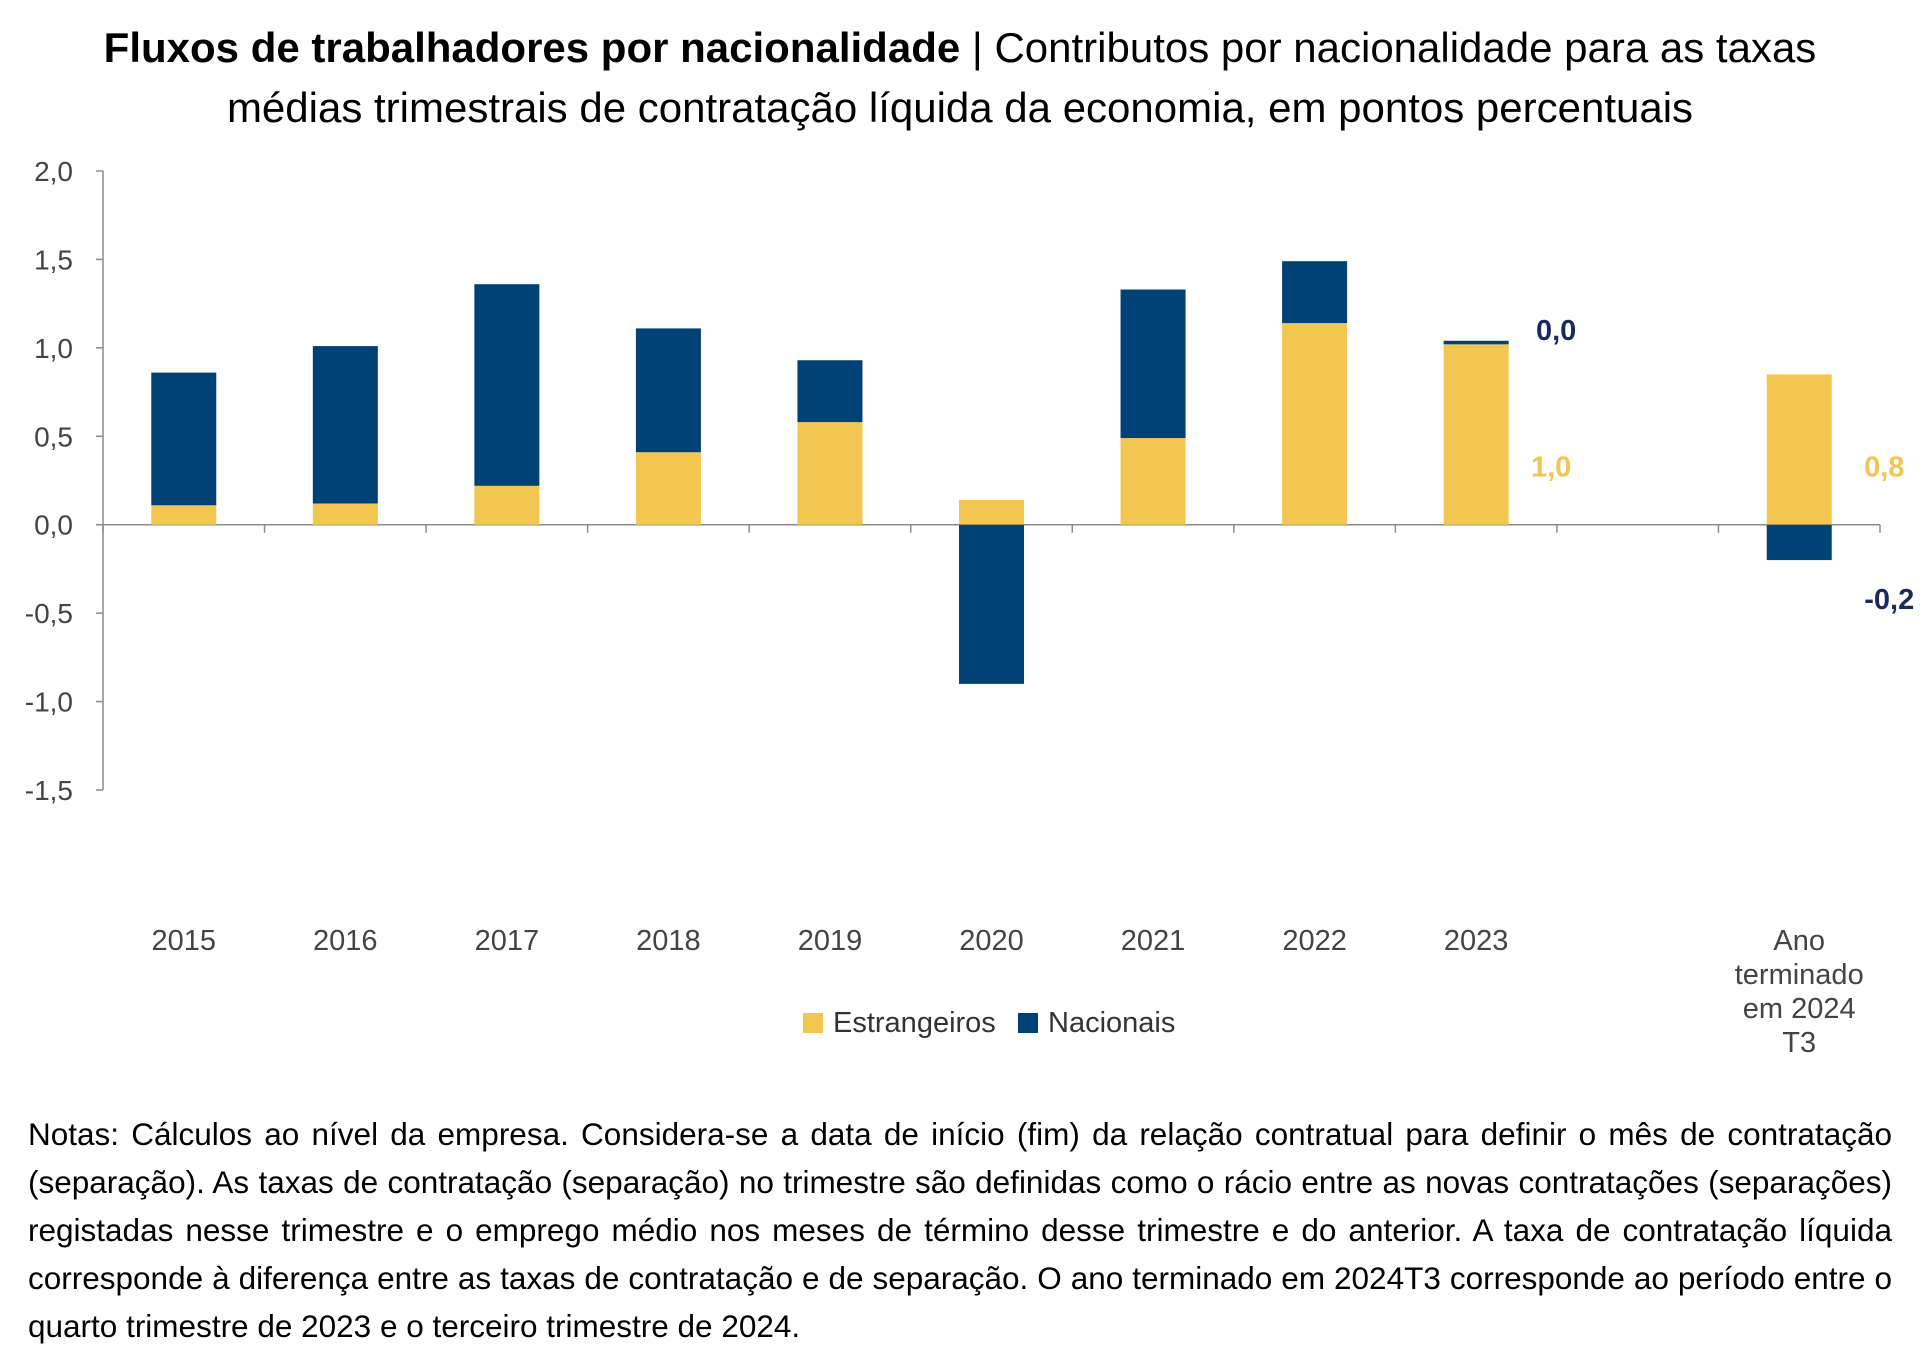 Image resolution: width=1920 pixels, height=1360 pixels. What do you see at coordinates (507, 941) in the screenshot?
I see `x-category-label: 2017` at bounding box center [507, 941].